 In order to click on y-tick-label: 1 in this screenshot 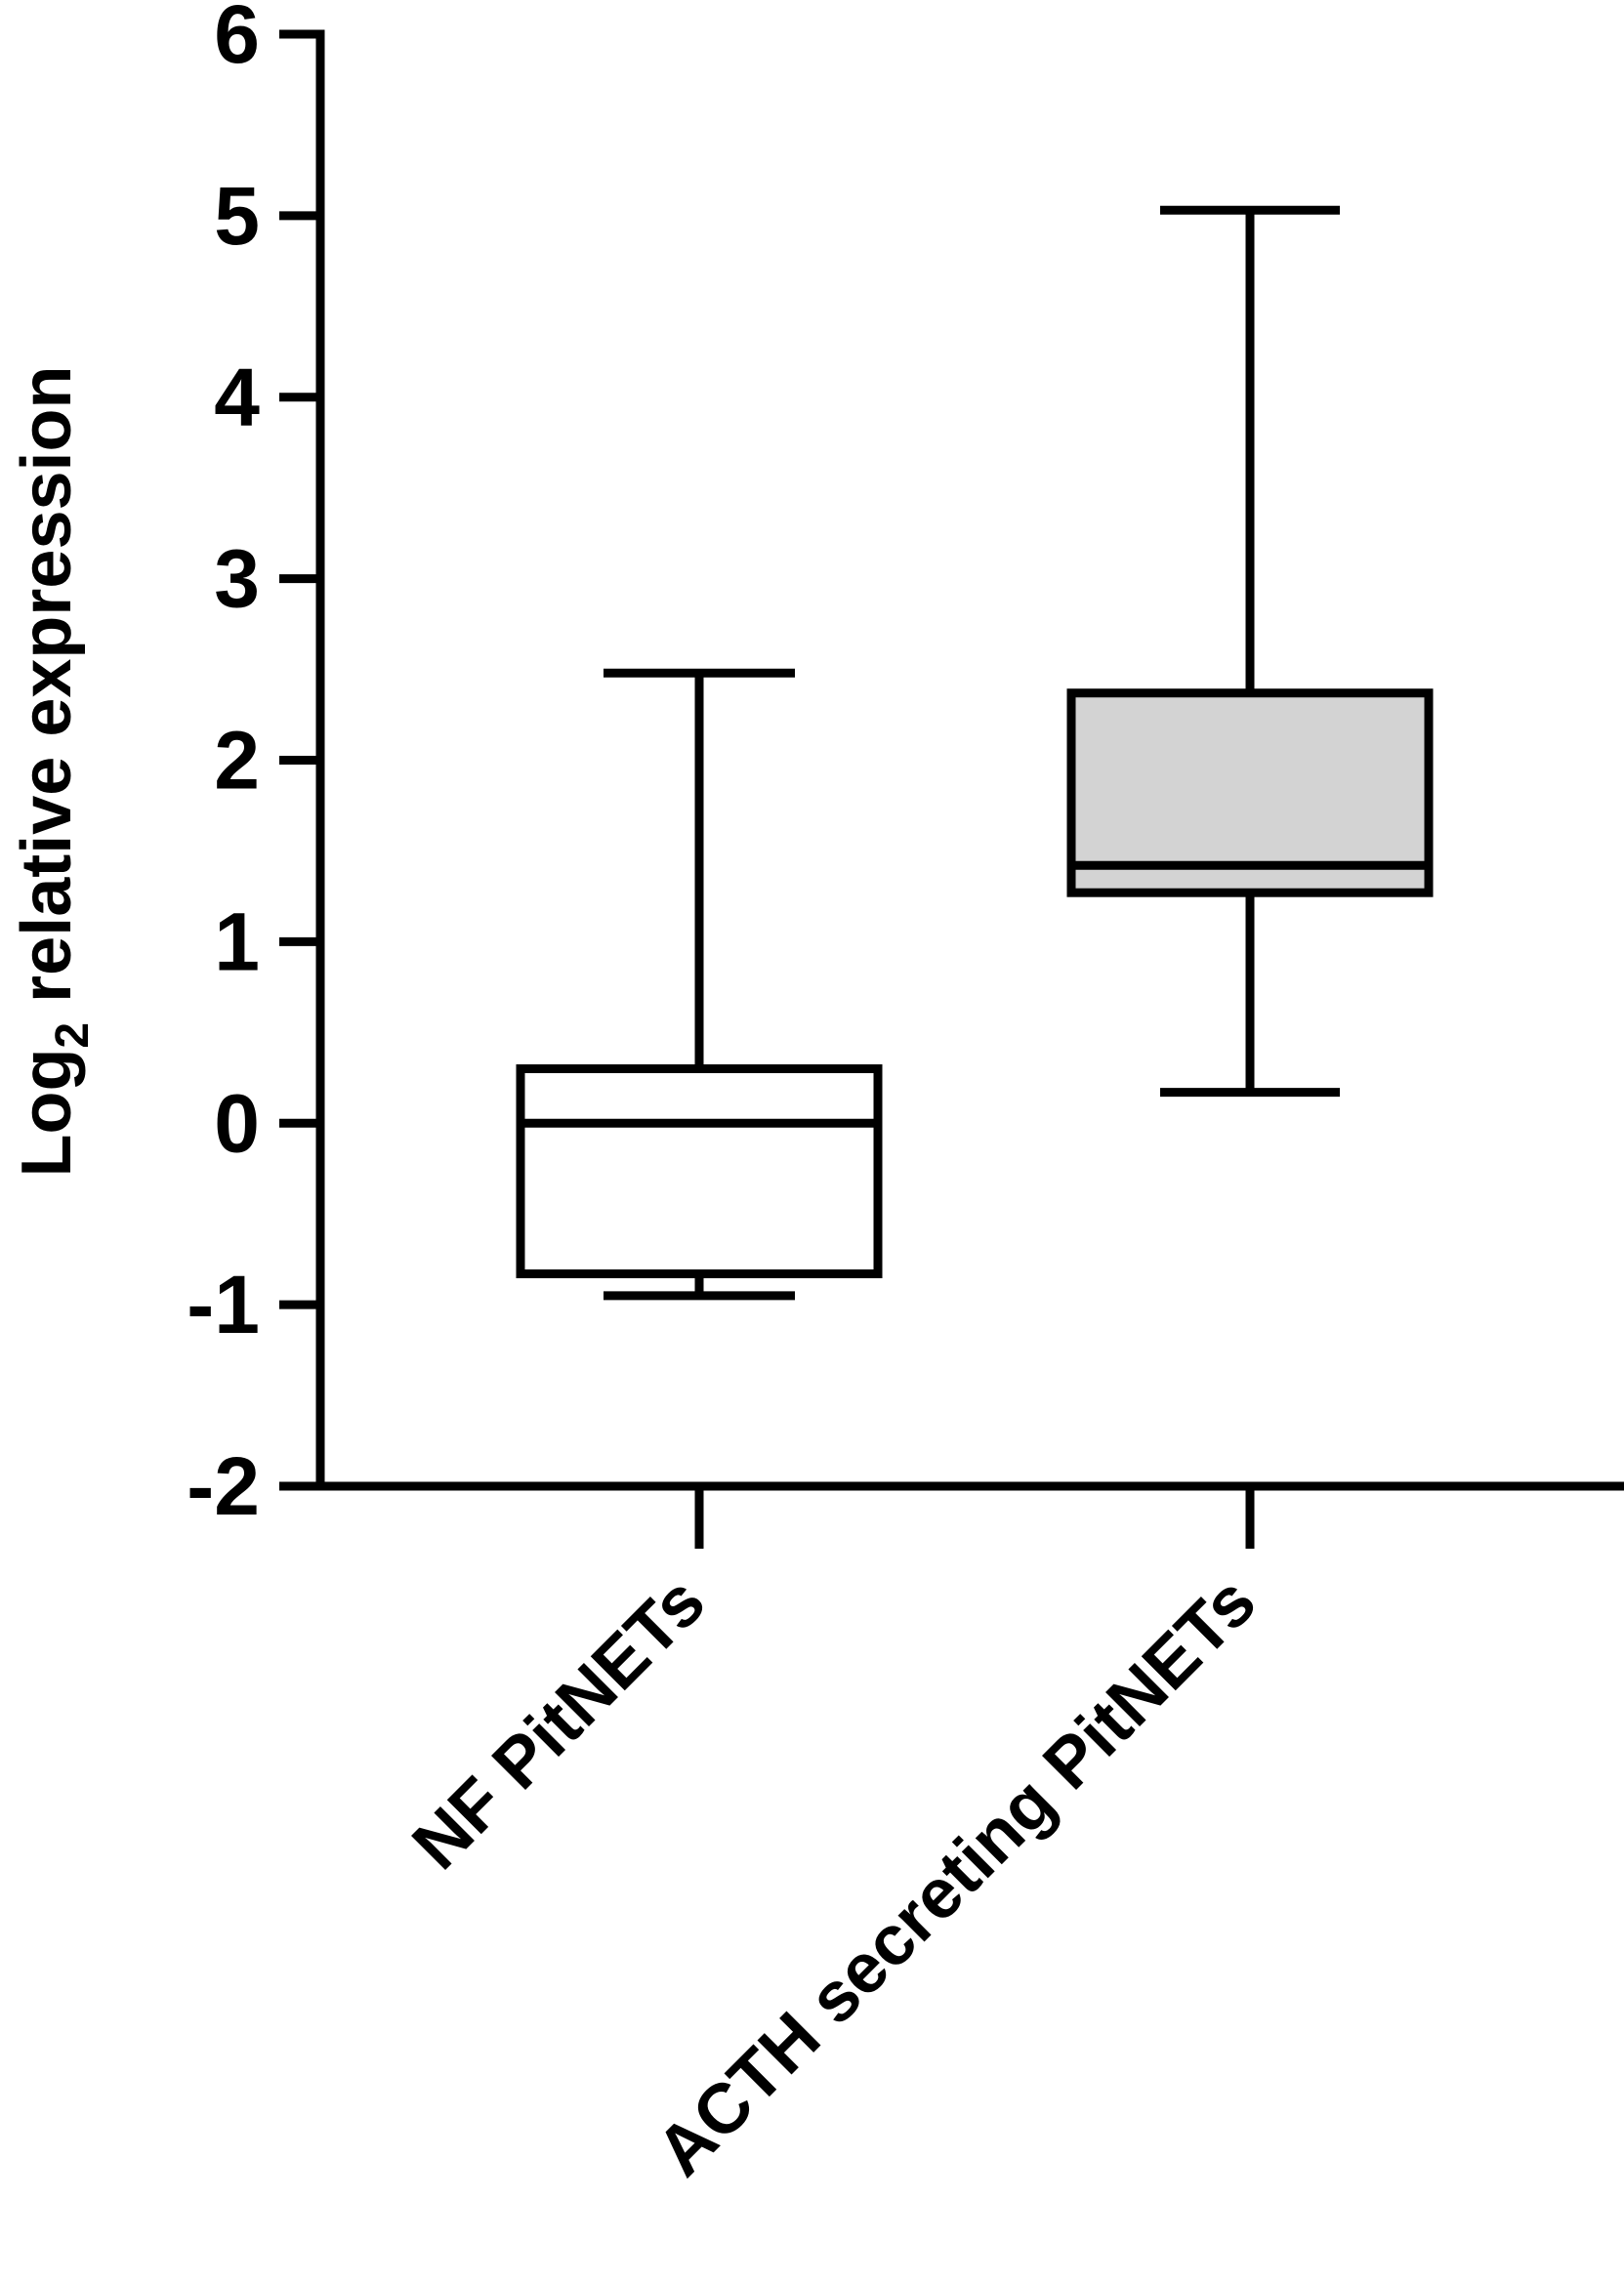, I will do `click(237, 941)`.